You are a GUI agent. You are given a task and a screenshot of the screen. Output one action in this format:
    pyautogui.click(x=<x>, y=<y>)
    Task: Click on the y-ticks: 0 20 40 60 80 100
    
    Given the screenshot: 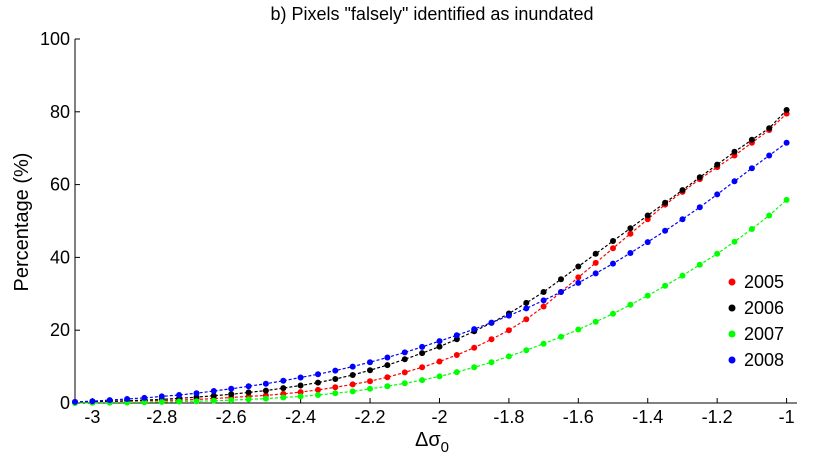 What is the action you would take?
    pyautogui.click(x=60, y=221)
    